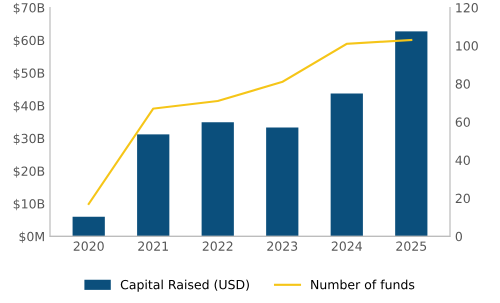 The height and width of the screenshot is (303, 500). I want to click on x-tick-label: 2022, so click(217, 246).